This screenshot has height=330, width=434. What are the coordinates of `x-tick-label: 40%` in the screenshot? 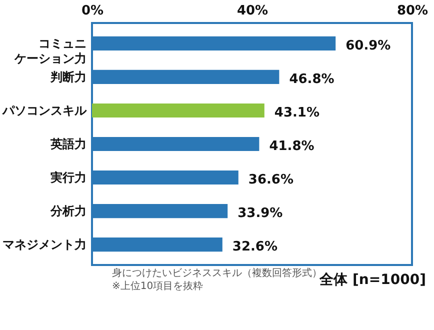 It's located at (252, 11).